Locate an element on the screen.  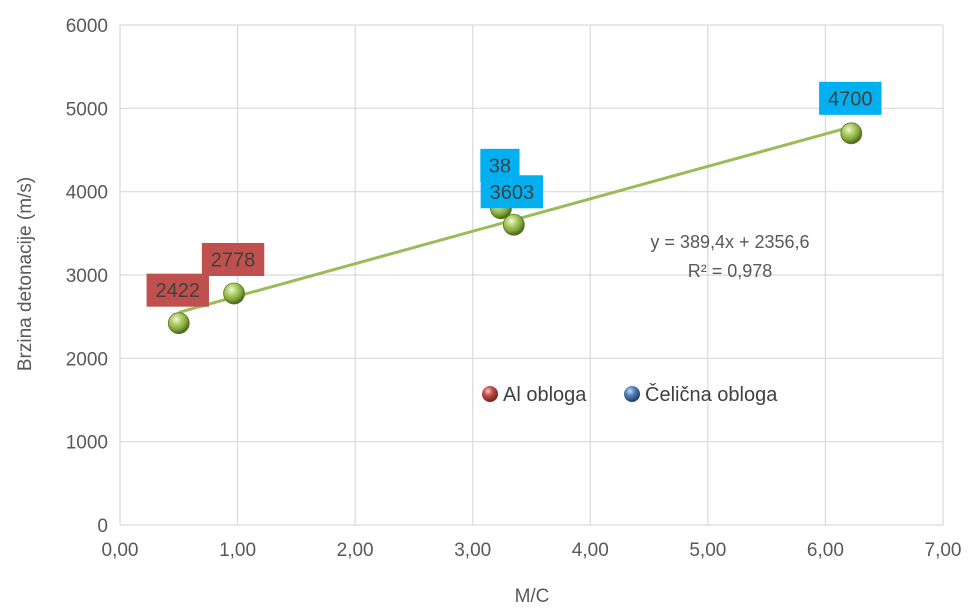
legend: Al obloga Čelična obloga is located at coordinates (630, 394).